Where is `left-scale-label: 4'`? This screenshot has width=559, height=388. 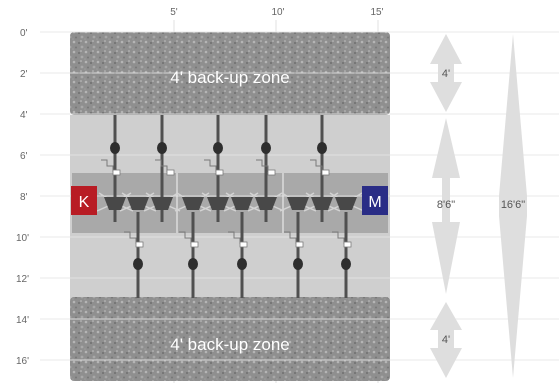 left-scale-label: 4' is located at coordinates (24, 115).